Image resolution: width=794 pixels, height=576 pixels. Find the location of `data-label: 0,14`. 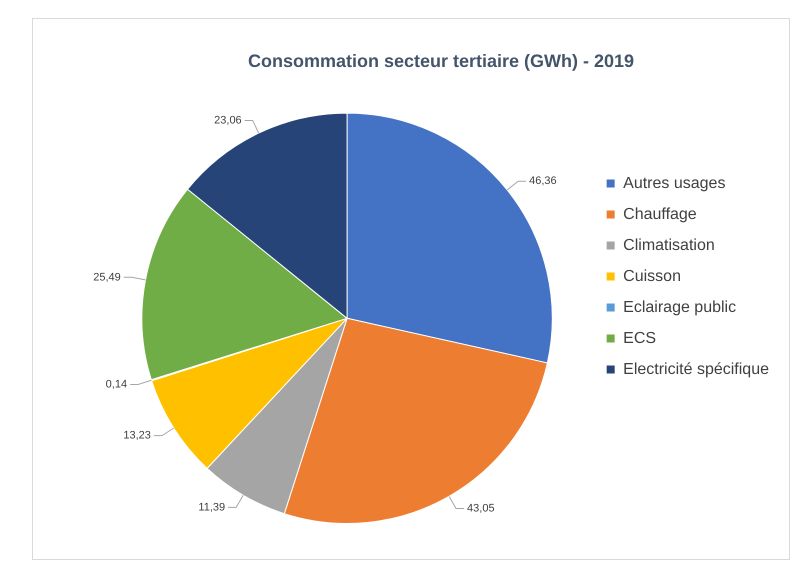

data-label: 0,14 is located at coordinates (117, 384).